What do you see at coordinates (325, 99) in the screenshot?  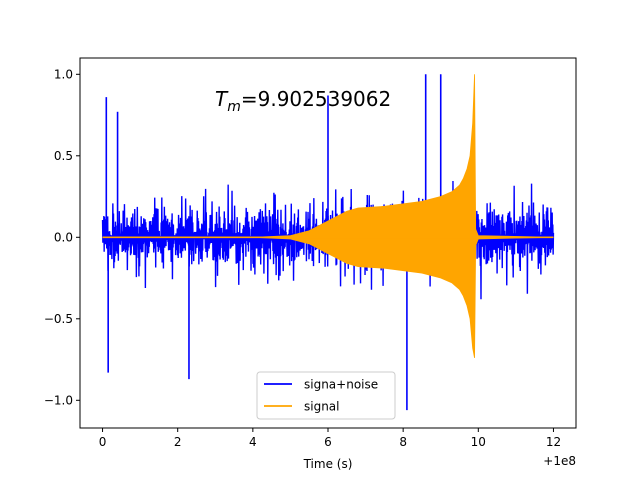 I see `annotation-value: 9.902539062` at bounding box center [325, 99].